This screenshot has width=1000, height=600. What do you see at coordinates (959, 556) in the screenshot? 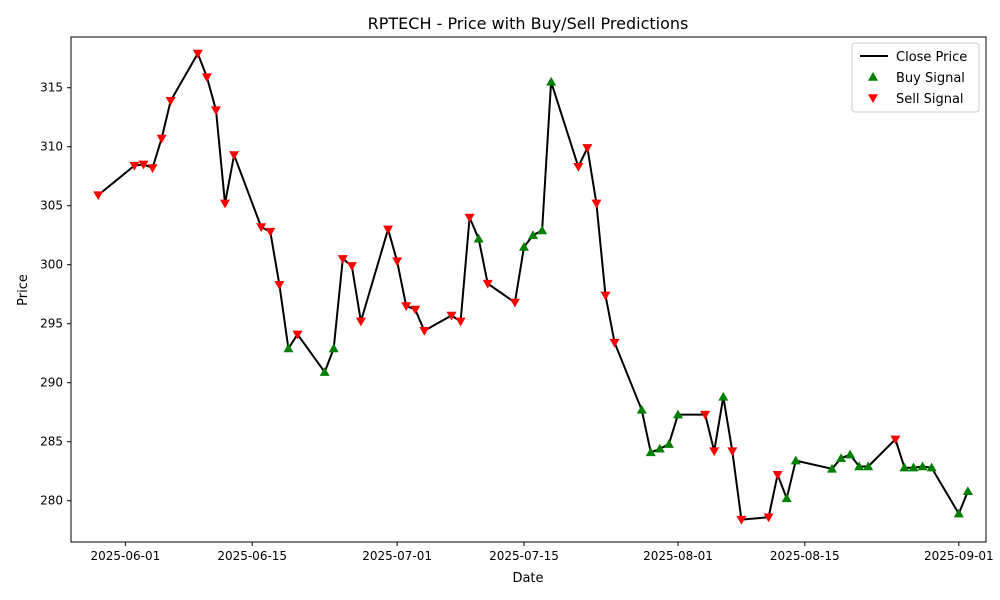
I see `x-tick-label: 2025-09-01` at bounding box center [959, 556].